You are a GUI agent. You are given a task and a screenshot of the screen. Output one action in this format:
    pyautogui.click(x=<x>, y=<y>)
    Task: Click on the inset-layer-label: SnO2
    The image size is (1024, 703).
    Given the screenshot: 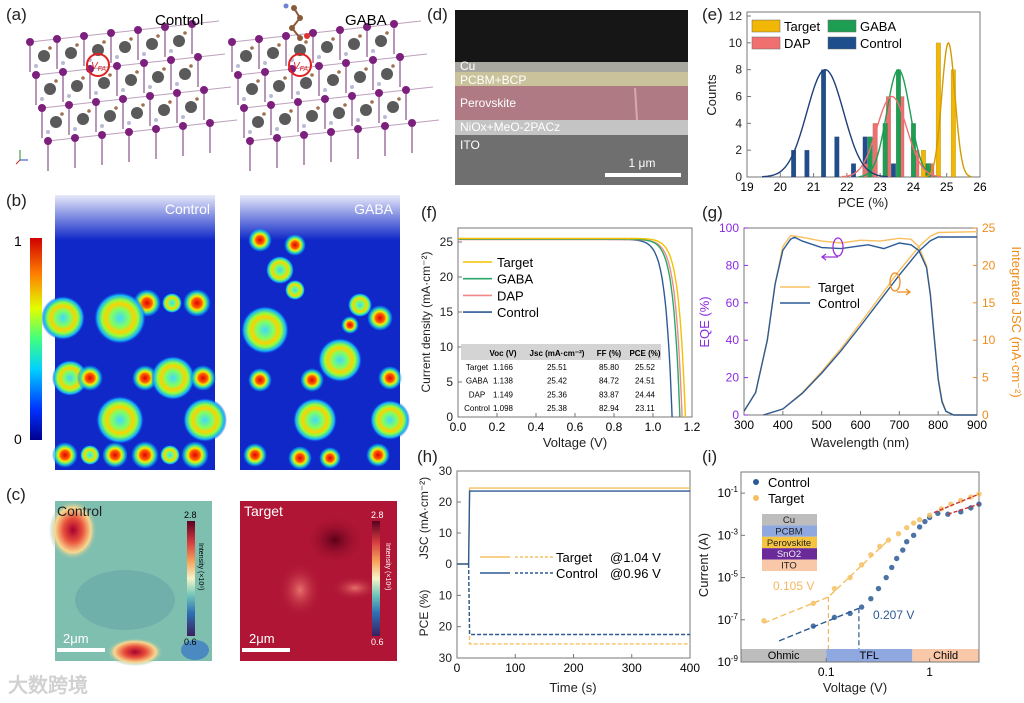 What is the action you would take?
    pyautogui.click(x=789, y=554)
    